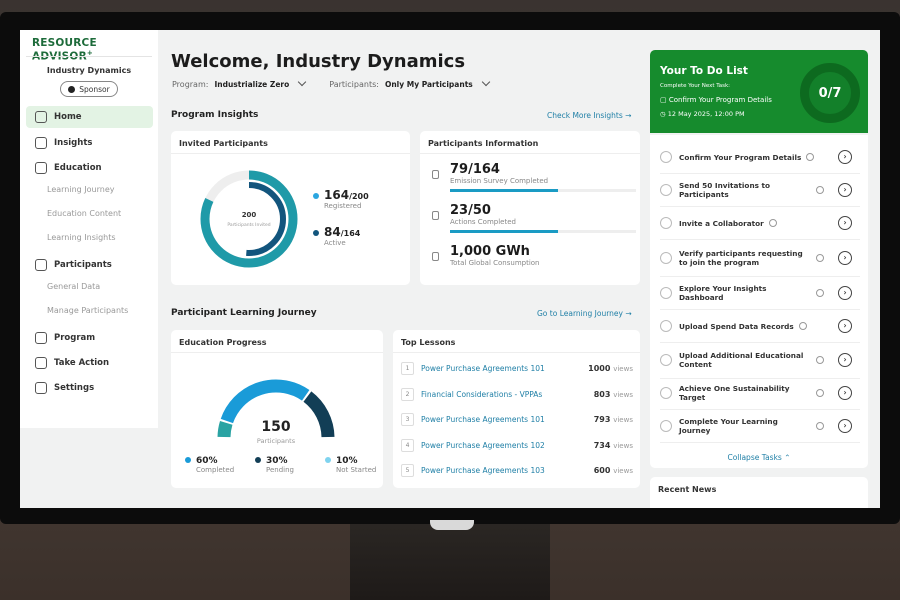 This screenshot has height=600, width=900. What do you see at coordinates (490, 251) in the screenshot?
I see `info-value: 1,000 GWh` at bounding box center [490, 251].